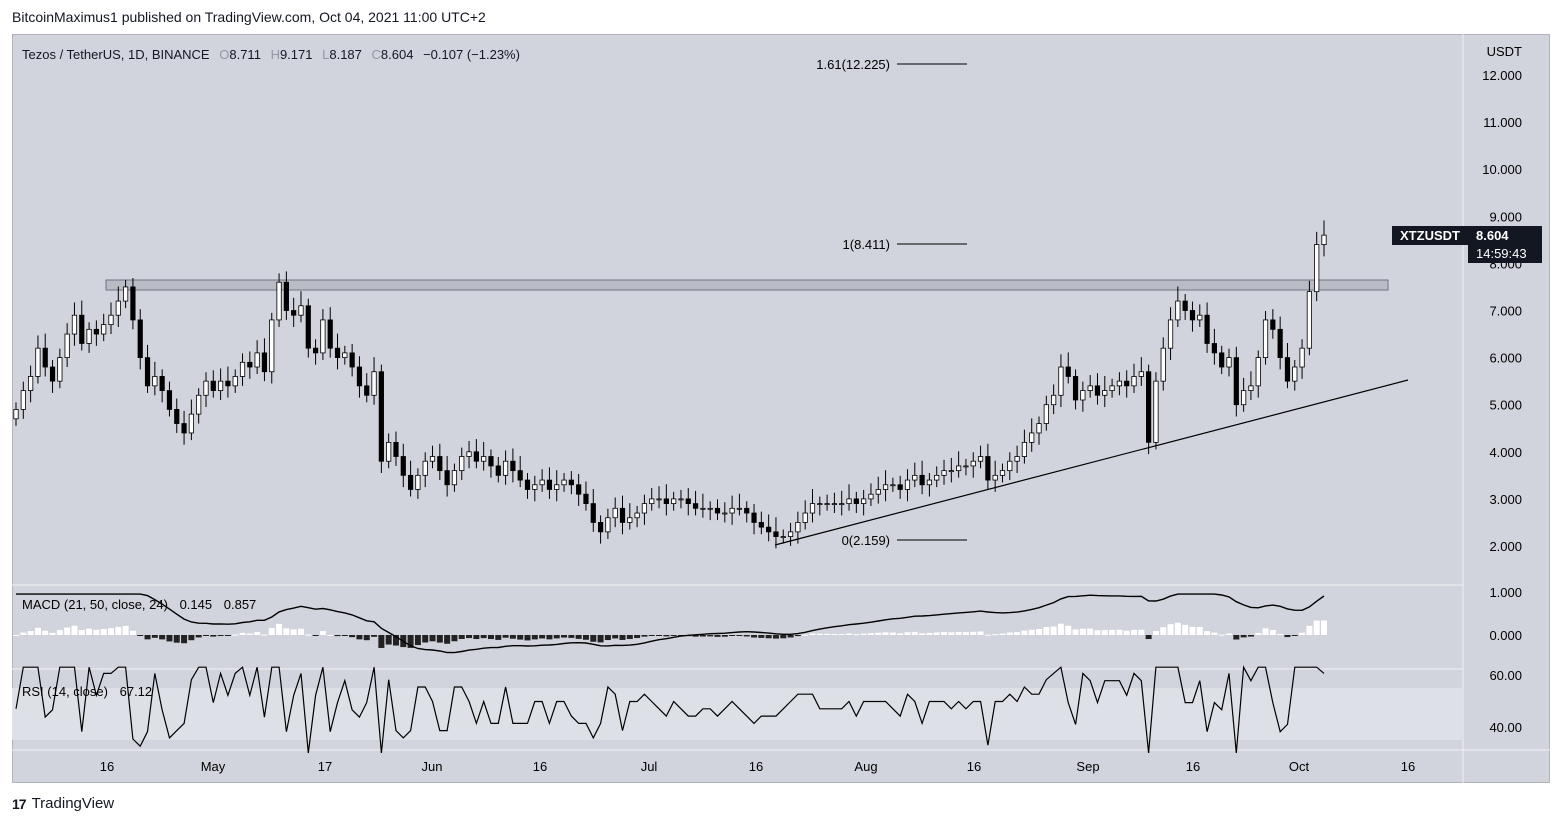  What do you see at coordinates (73, 803) in the screenshot?
I see `footer-brand: TradingView` at bounding box center [73, 803].